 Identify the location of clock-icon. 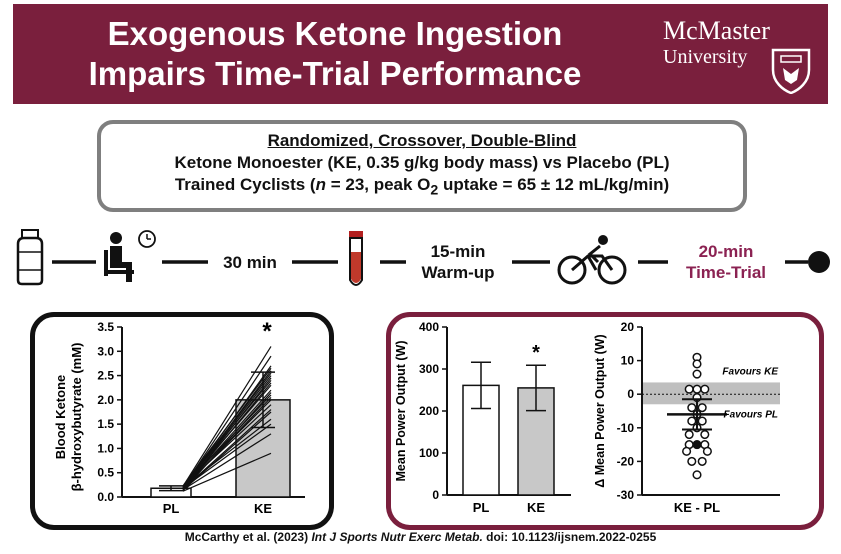
(147, 239).